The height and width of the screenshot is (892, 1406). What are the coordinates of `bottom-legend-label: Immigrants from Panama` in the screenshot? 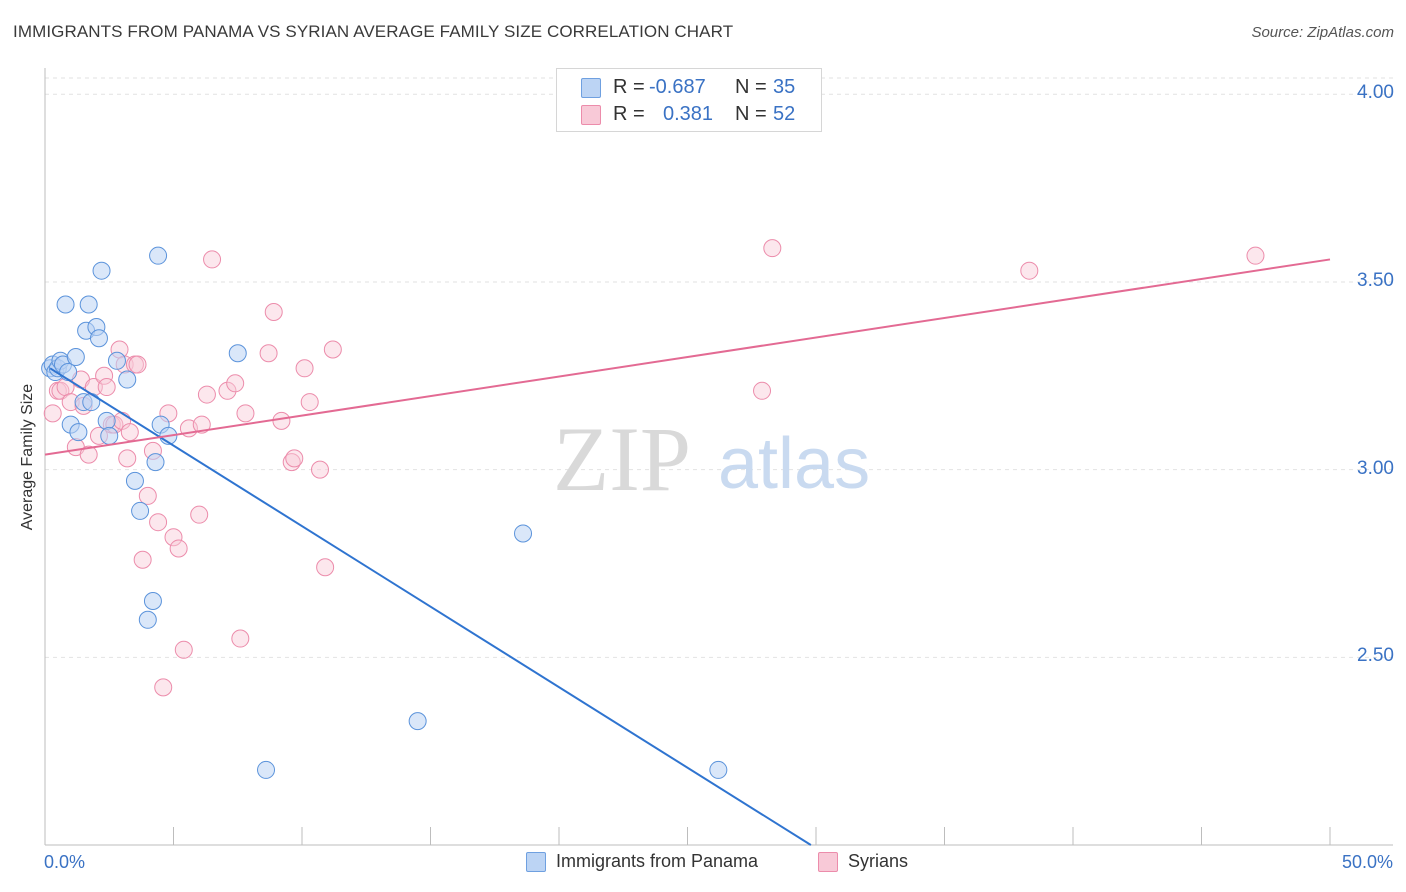 It's located at (657, 861).